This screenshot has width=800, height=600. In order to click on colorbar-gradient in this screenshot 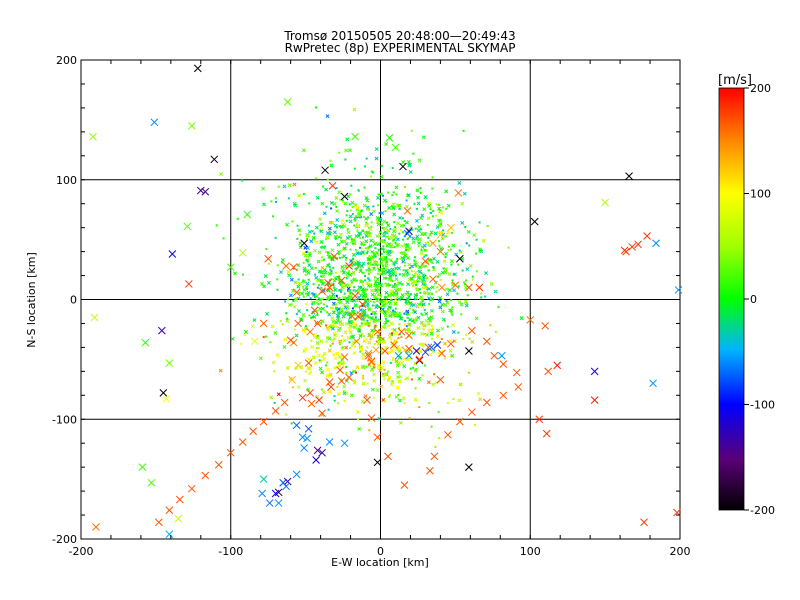, I will do `click(731, 299)`.